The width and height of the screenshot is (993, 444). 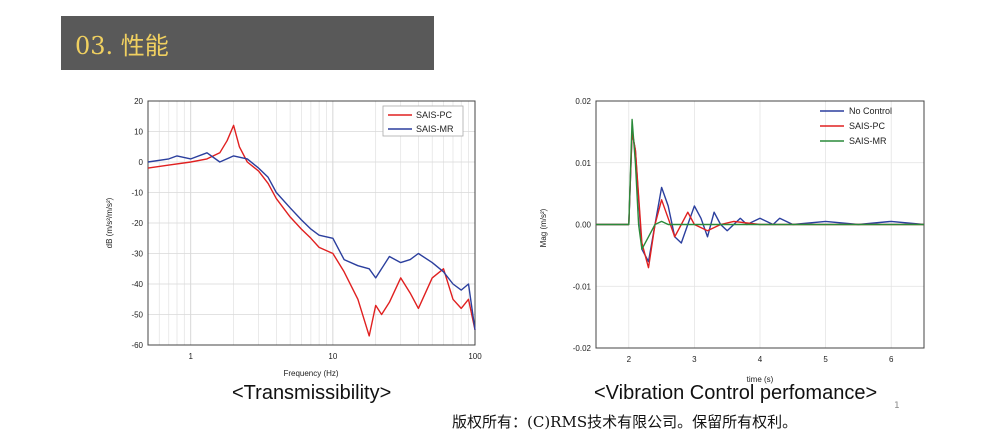 I want to click on y-tick-label: -20, so click(x=137, y=223).